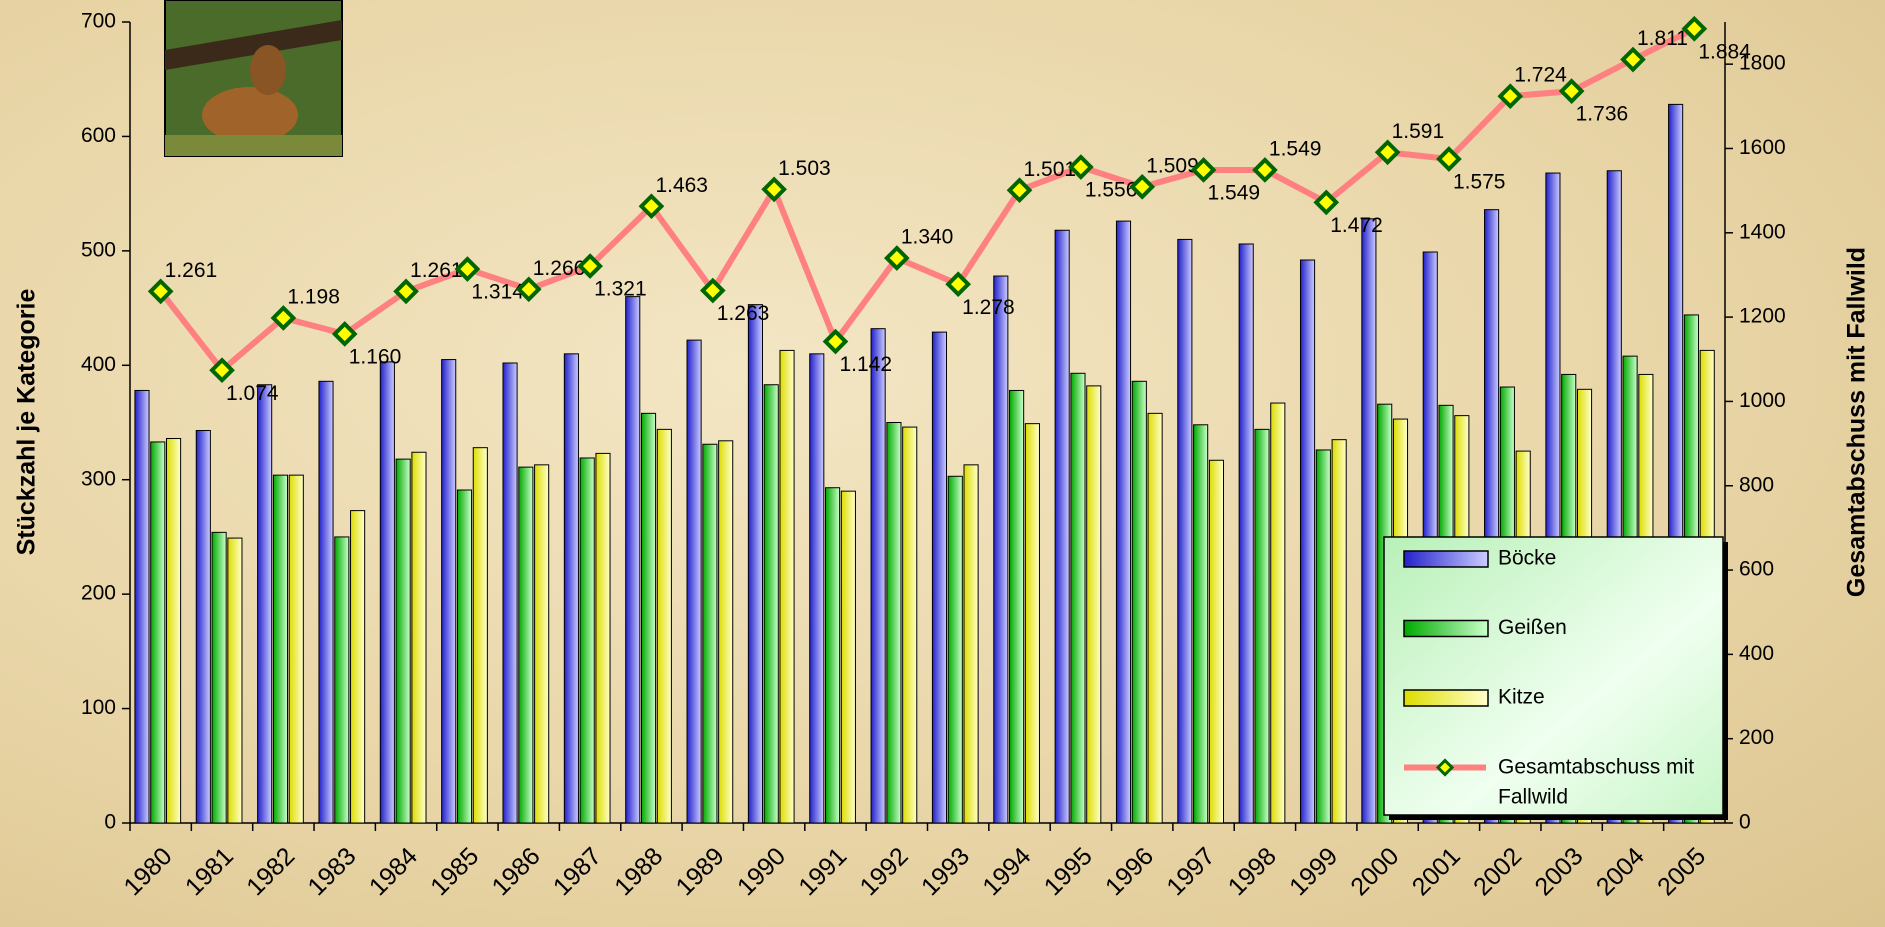  Describe the element at coordinates (1374, 871) in the screenshot. I see `x-tick-label: 2000` at that location.